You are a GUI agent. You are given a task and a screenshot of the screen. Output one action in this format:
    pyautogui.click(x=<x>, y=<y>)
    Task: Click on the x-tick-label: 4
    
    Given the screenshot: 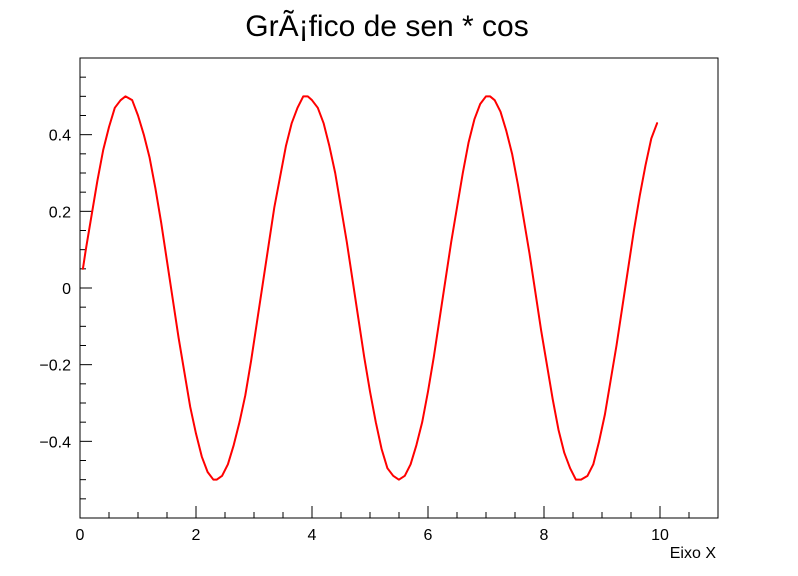 What is the action you would take?
    pyautogui.click(x=312, y=535)
    